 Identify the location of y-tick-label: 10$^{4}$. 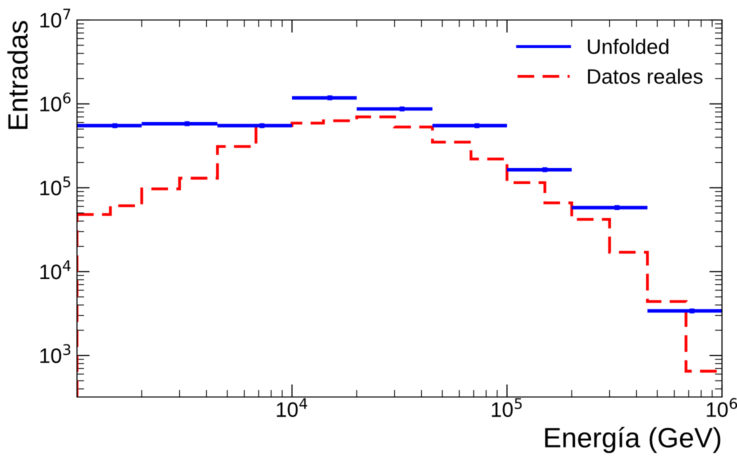
(55, 270).